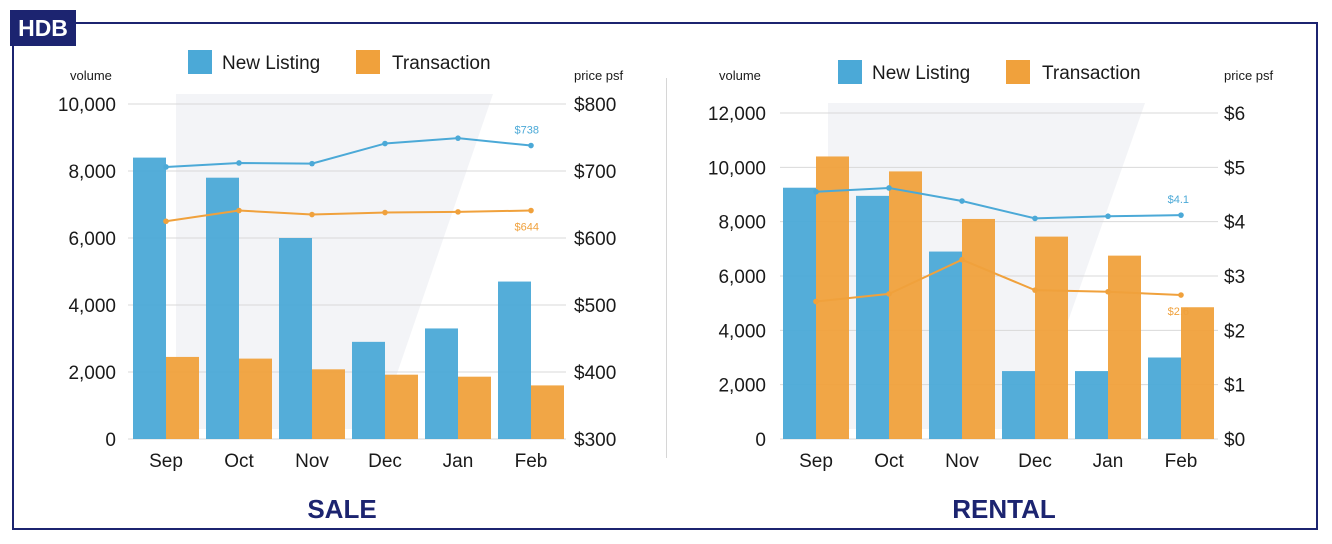 The height and width of the screenshot is (544, 1332). I want to click on rental-left-tick-label: 12,000, so click(737, 114).